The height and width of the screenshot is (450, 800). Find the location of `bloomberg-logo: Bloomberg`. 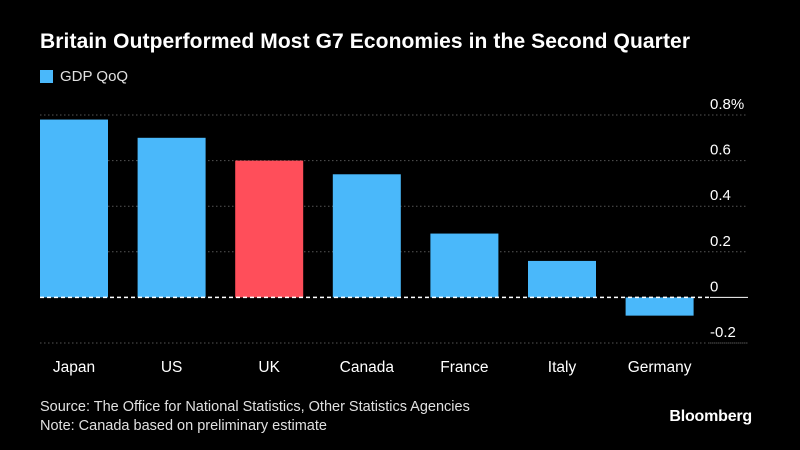

bloomberg-logo: Bloomberg is located at coordinates (710, 416).